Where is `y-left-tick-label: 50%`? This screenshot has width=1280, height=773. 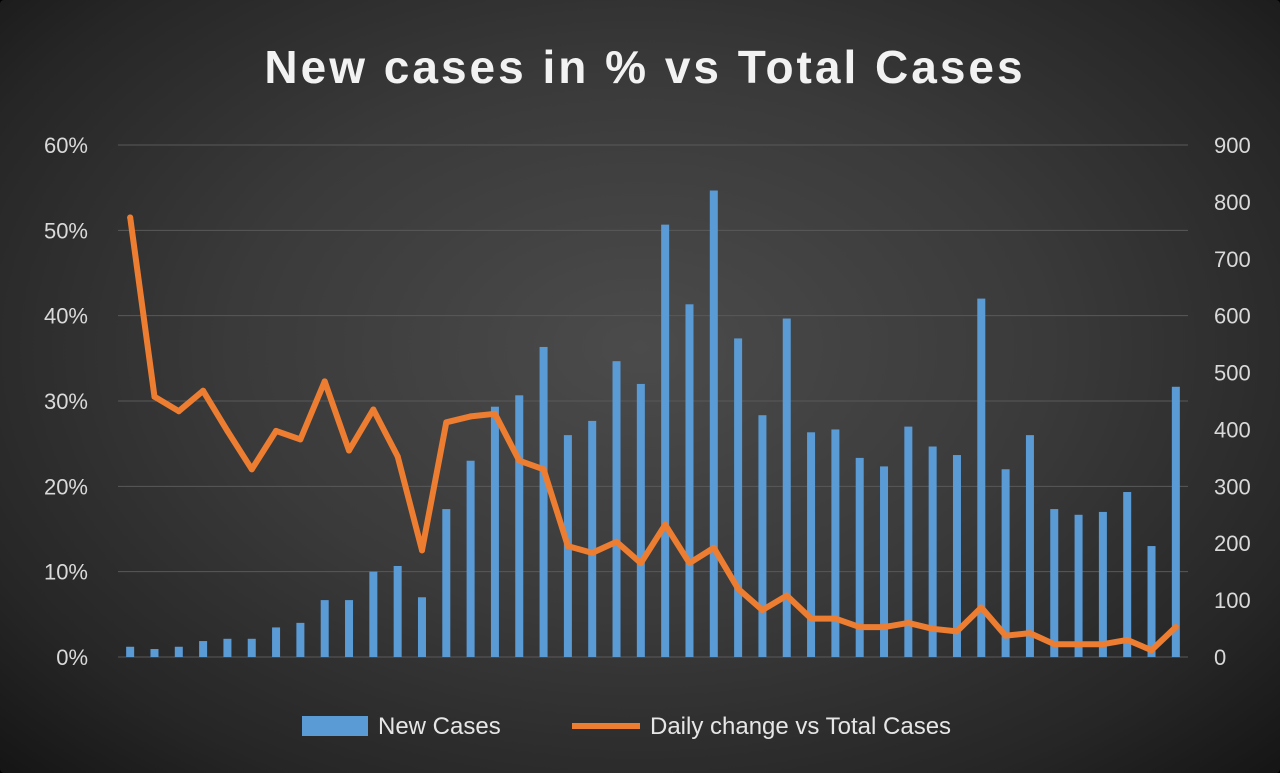
y-left-tick-label: 50% is located at coordinates (66, 230).